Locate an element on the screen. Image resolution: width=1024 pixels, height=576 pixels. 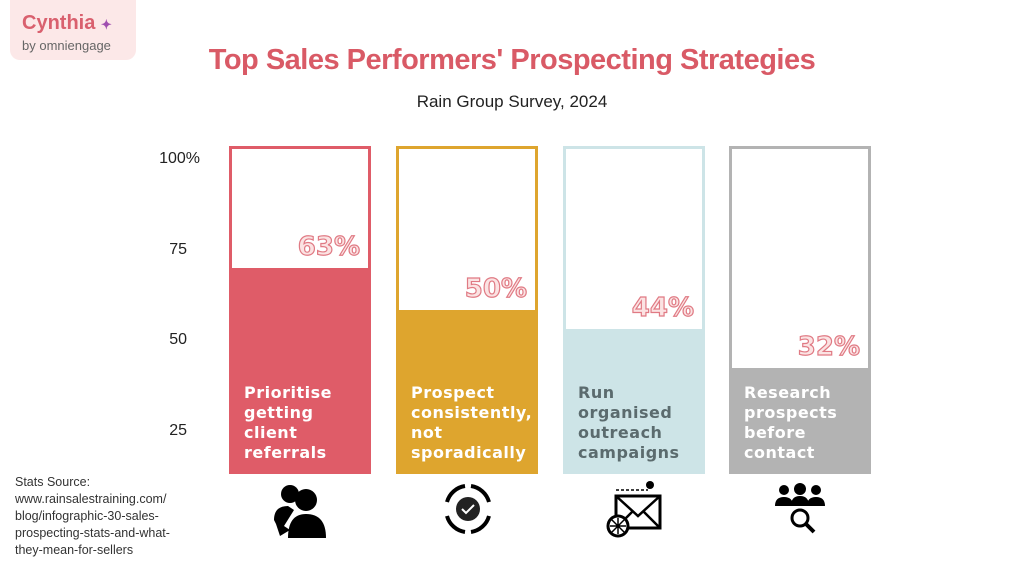
sparkle-icon: ✦ is located at coordinates (106, 24).